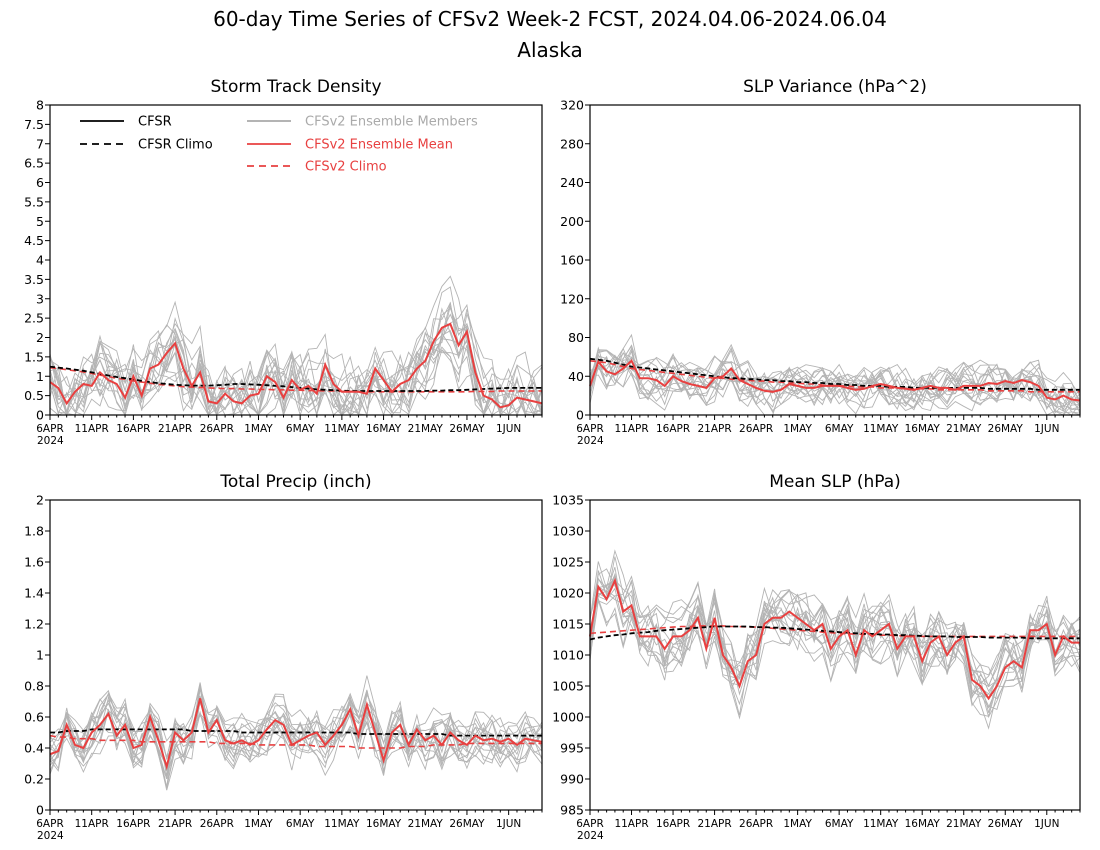 This screenshot has width=1100, height=850. What do you see at coordinates (572, 143) in the screenshot?
I see `y-tick-label: 280` at bounding box center [572, 143].